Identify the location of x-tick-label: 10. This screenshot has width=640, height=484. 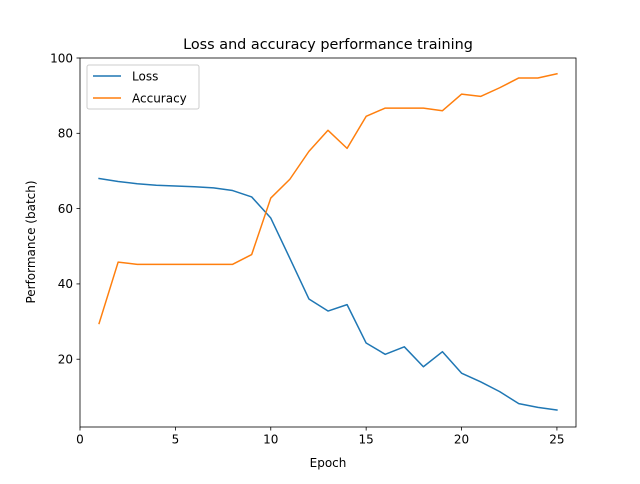
(270, 440).